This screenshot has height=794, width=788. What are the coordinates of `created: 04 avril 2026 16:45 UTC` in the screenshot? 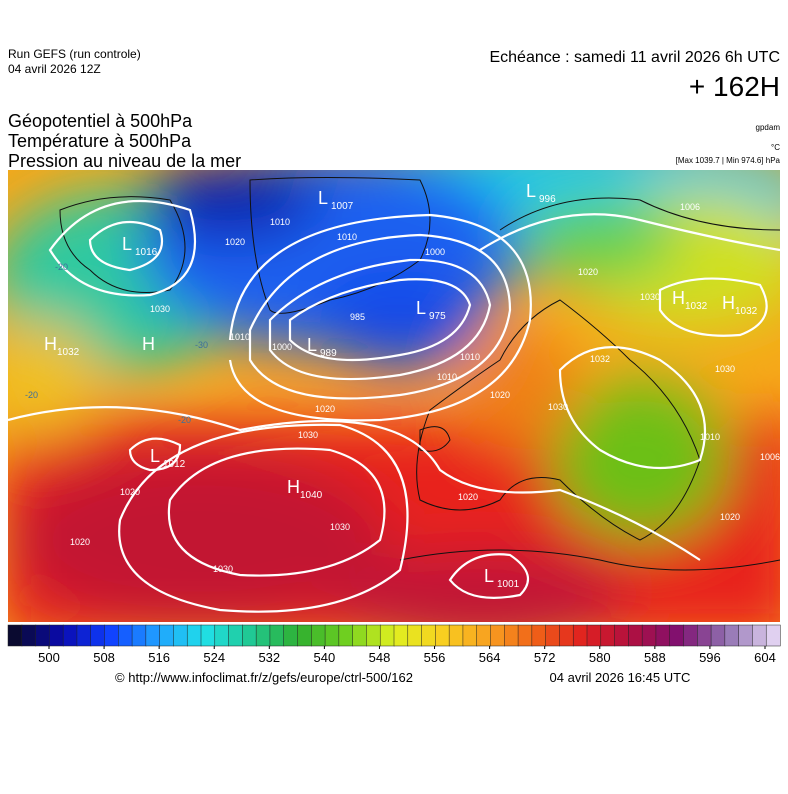 It's located at (620, 677).